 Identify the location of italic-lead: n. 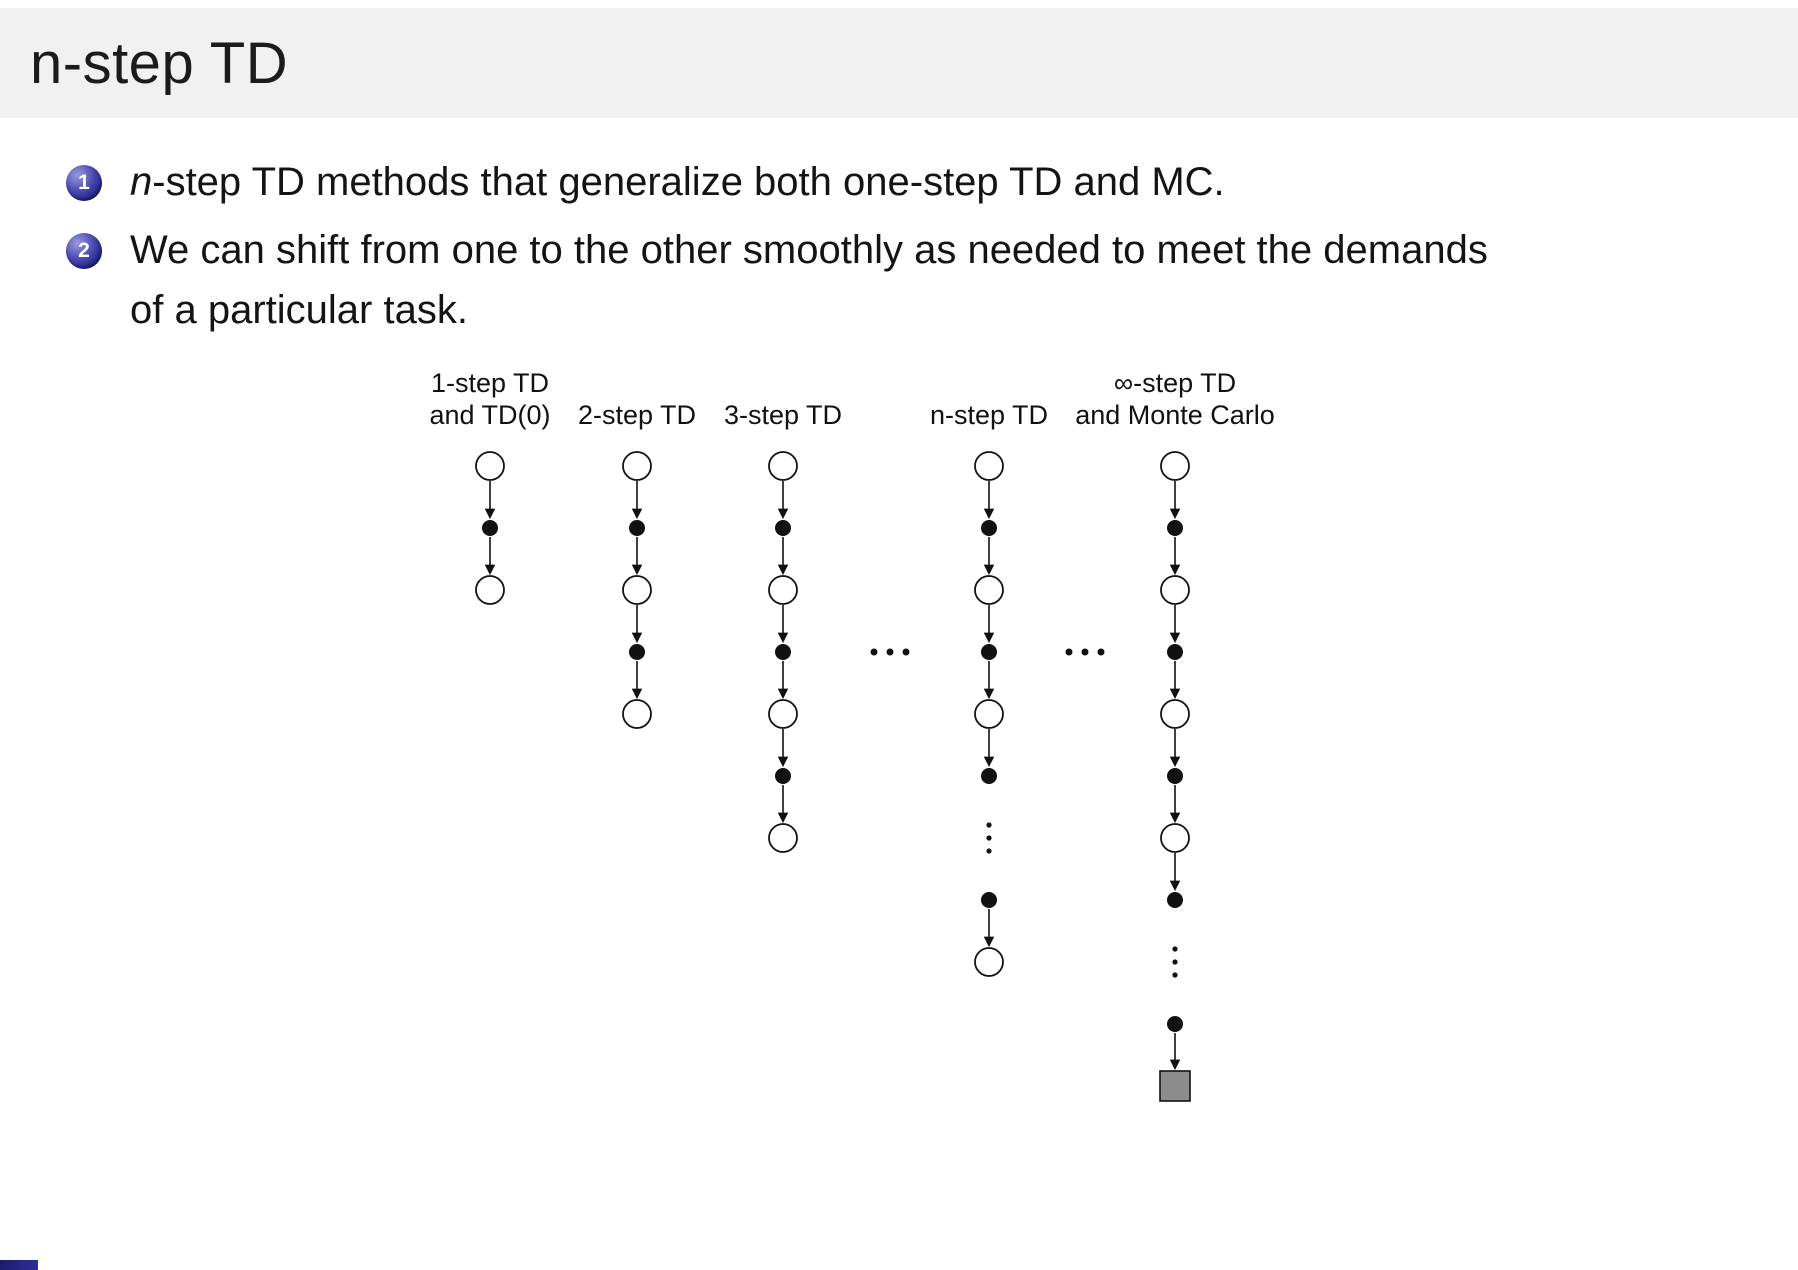
(141, 182).